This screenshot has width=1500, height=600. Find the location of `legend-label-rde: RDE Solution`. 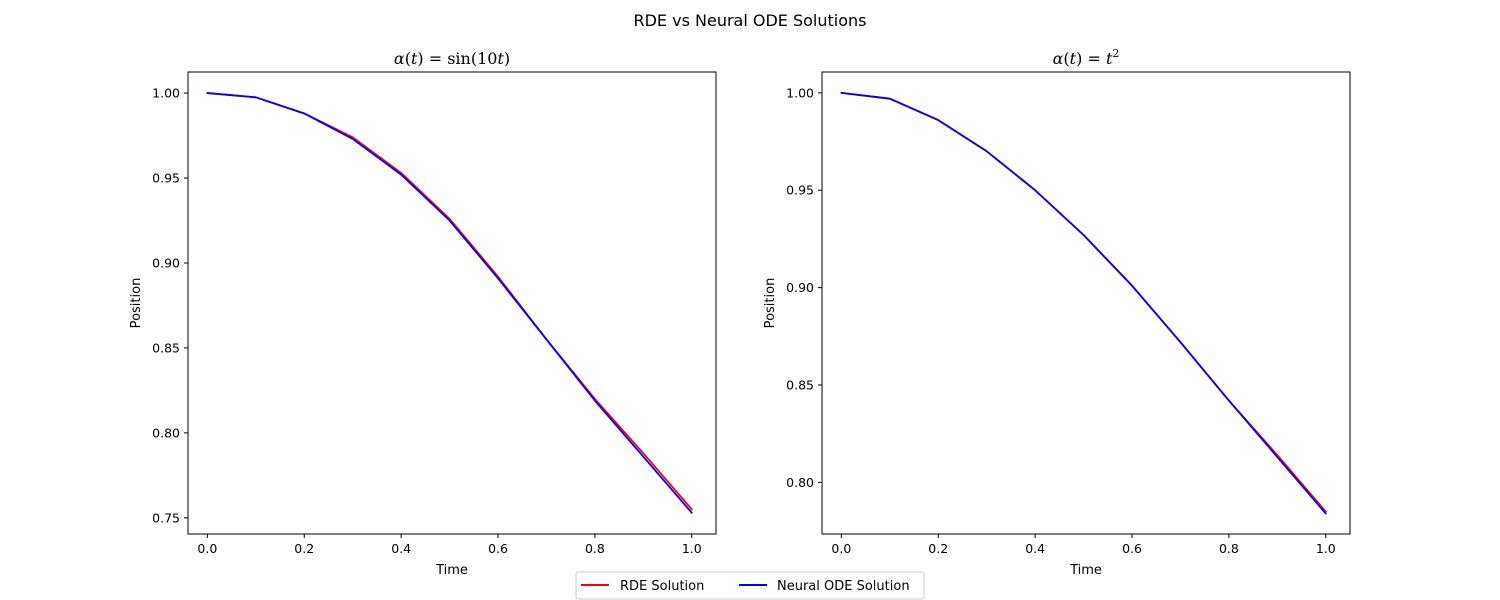

legend-label-rde: RDE Solution is located at coordinates (662, 586).